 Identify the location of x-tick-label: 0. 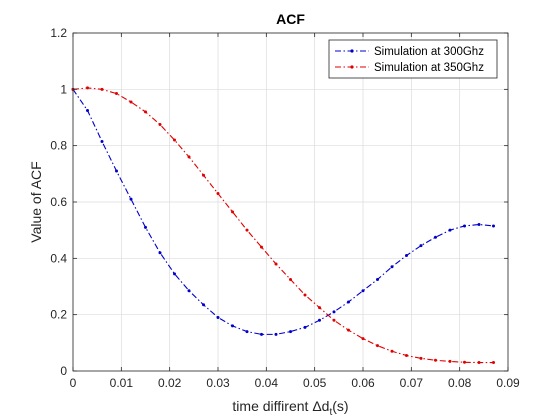
(73, 383).